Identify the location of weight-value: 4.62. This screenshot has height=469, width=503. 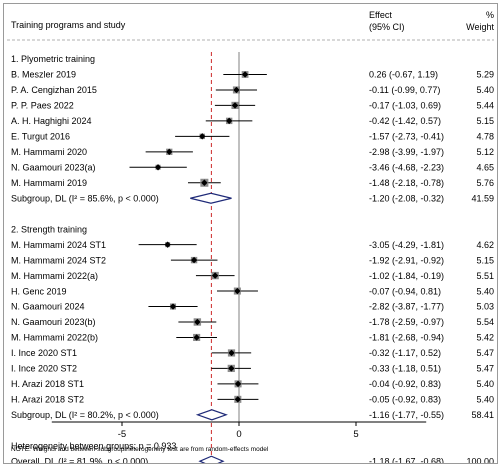
(485, 245).